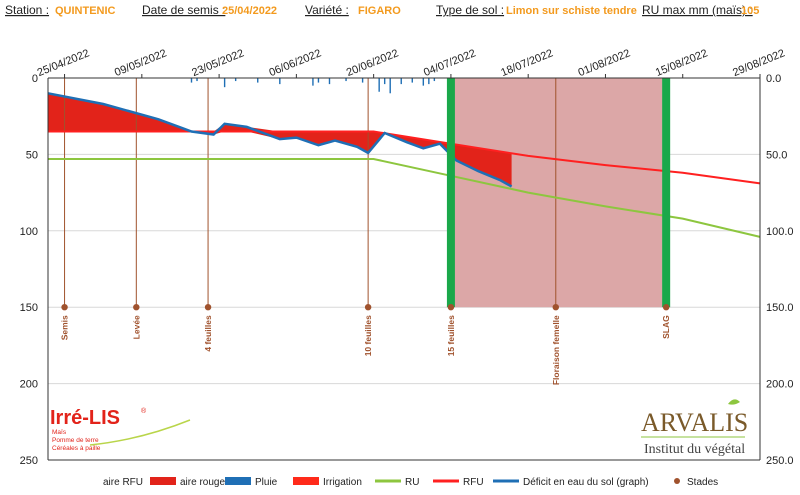 This screenshot has width=800, height=495. Describe the element at coordinates (327, 10) in the screenshot. I see `header-label: Variété :` at that location.